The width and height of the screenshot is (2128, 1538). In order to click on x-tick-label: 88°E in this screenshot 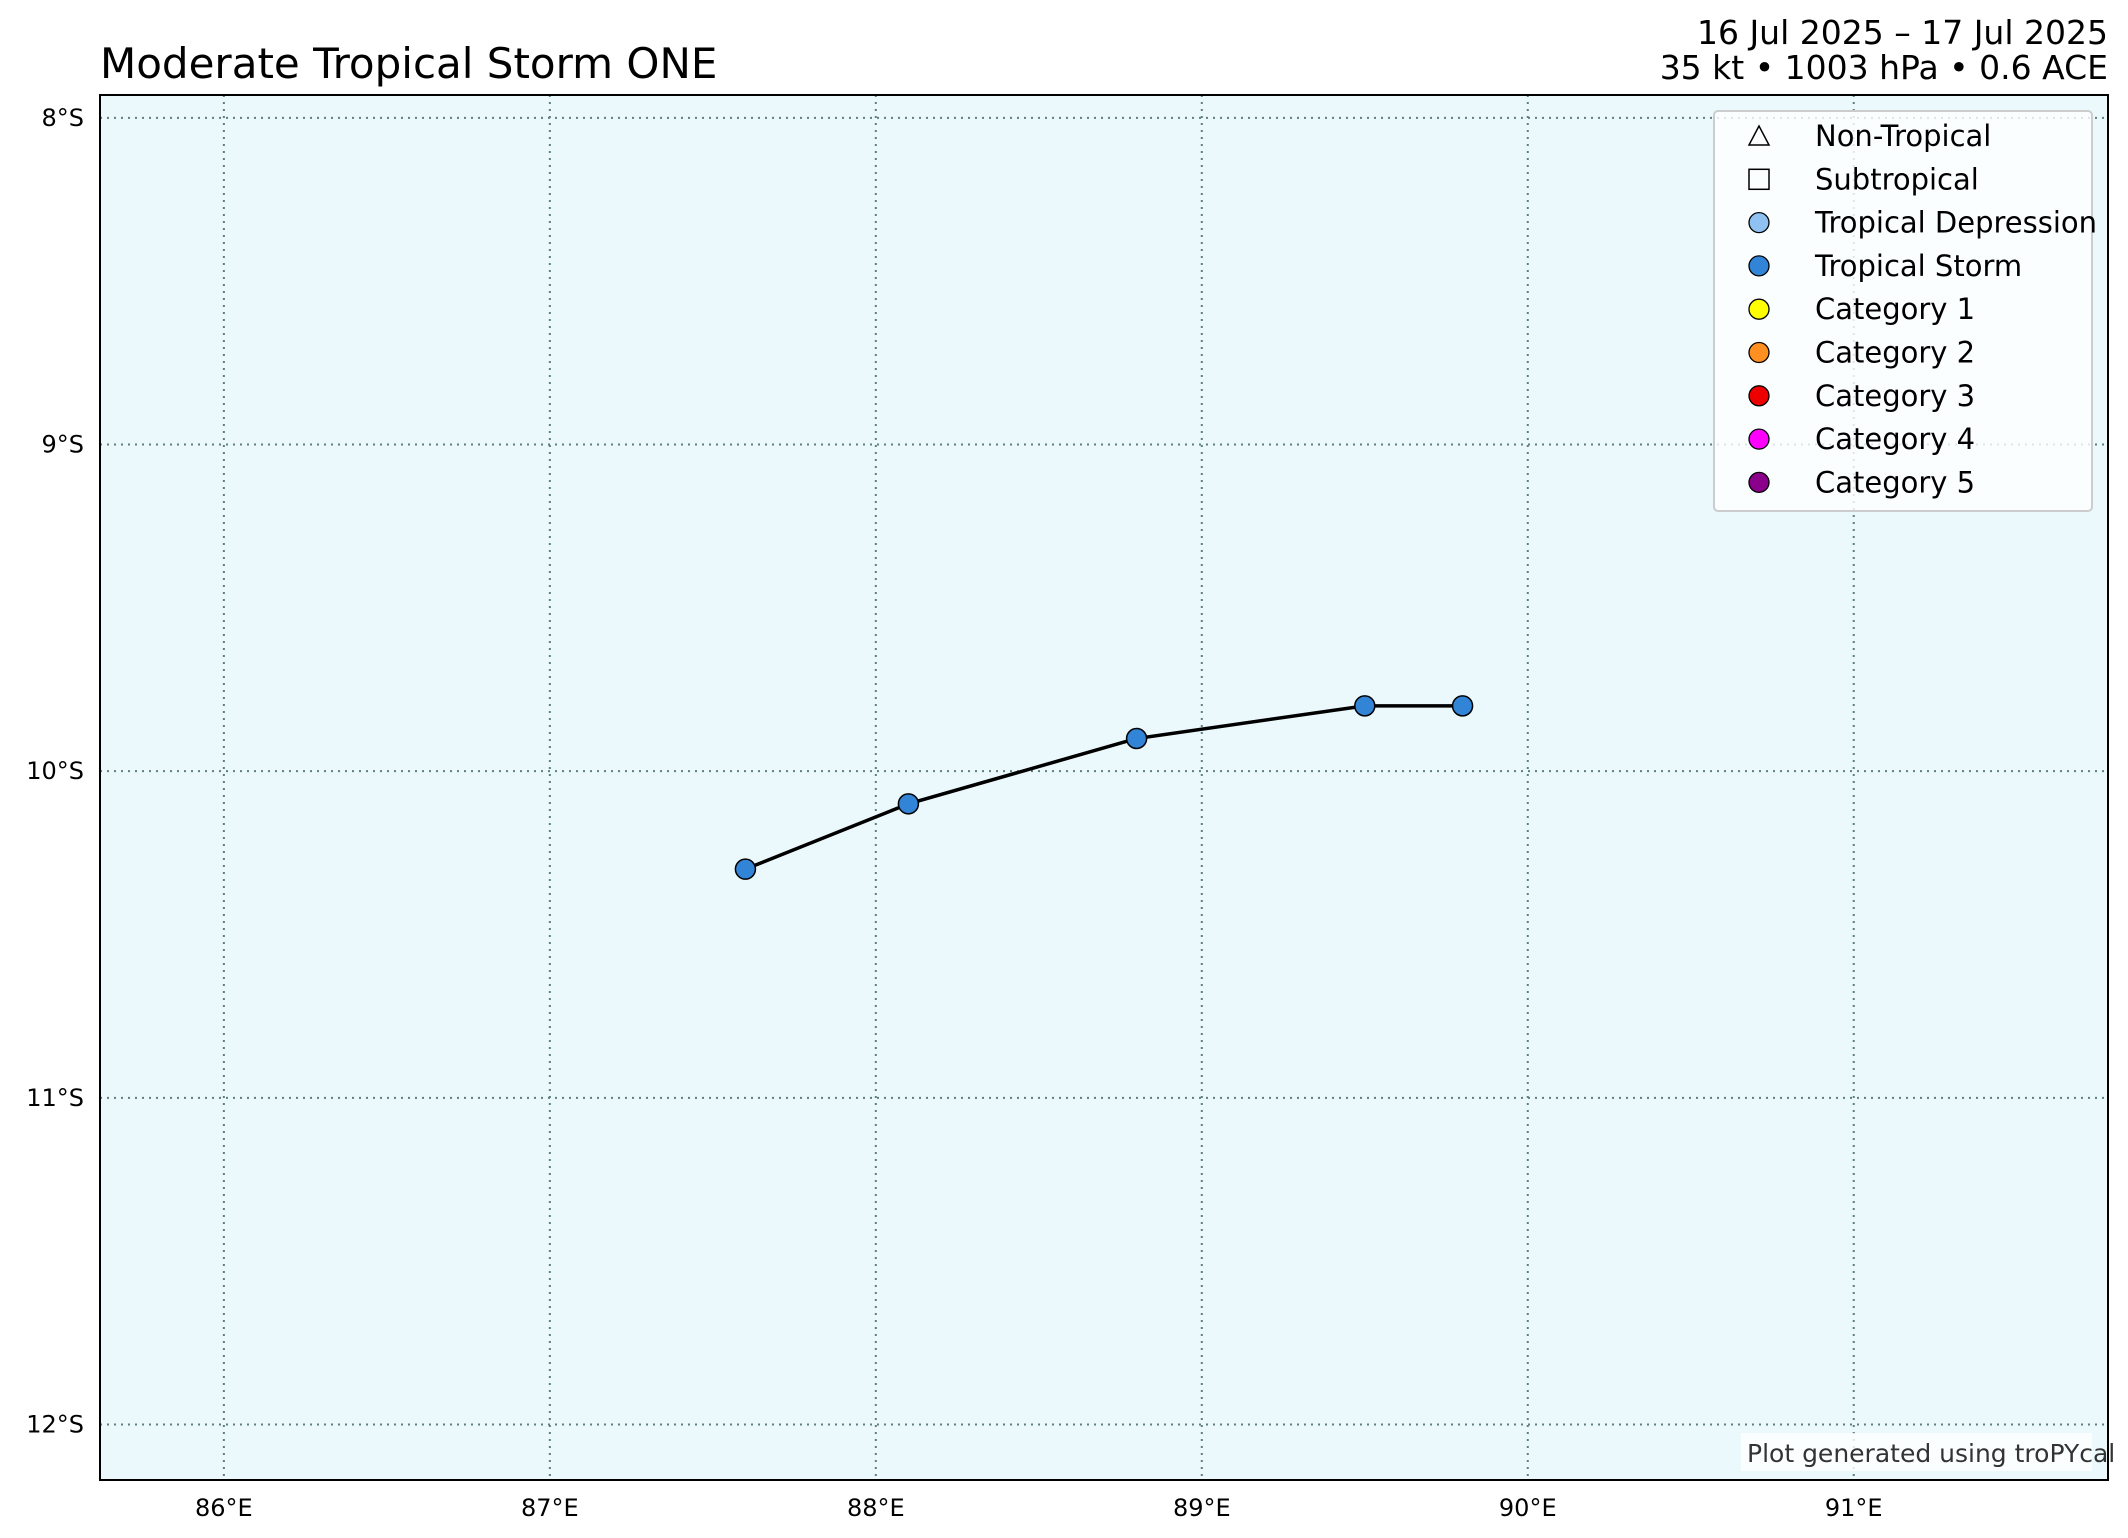, I will do `click(876, 1508)`.